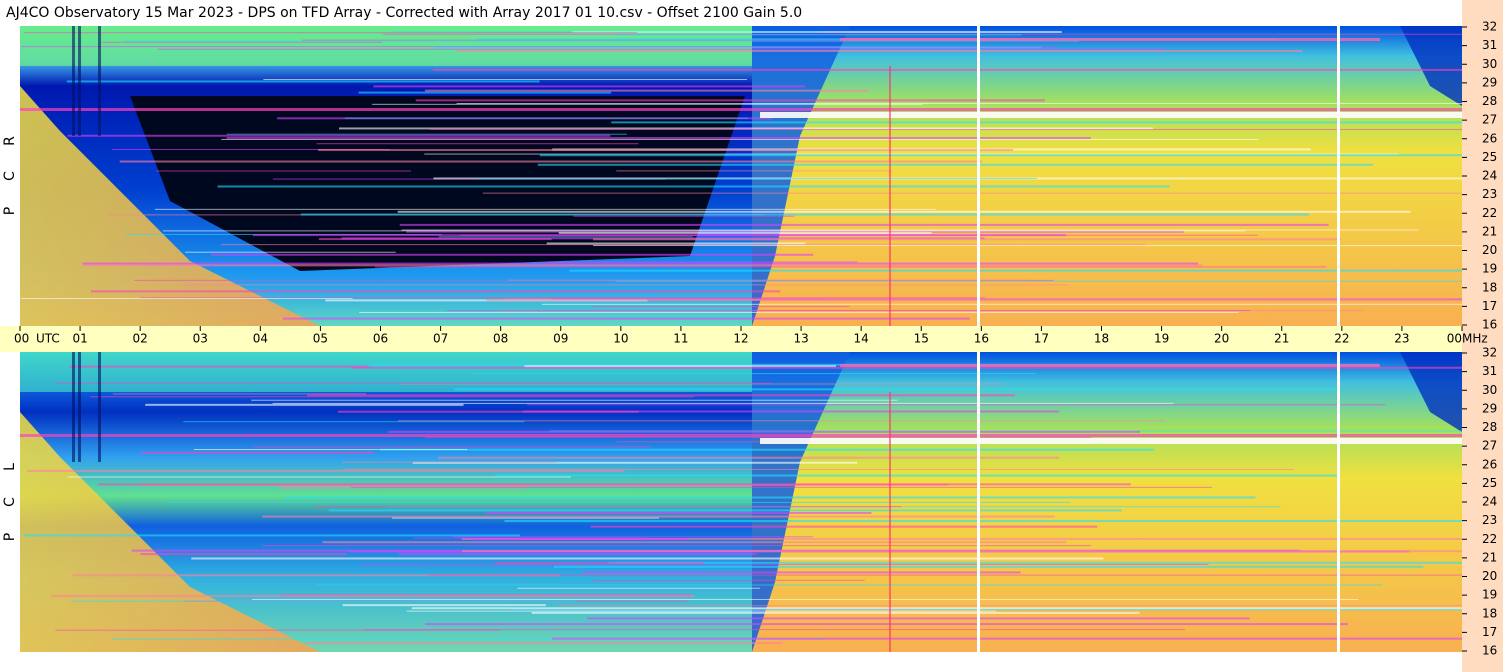 The height and width of the screenshot is (672, 1503). Describe the element at coordinates (1489, 502) in the screenshot. I see `freq-tick-label: 24` at that location.